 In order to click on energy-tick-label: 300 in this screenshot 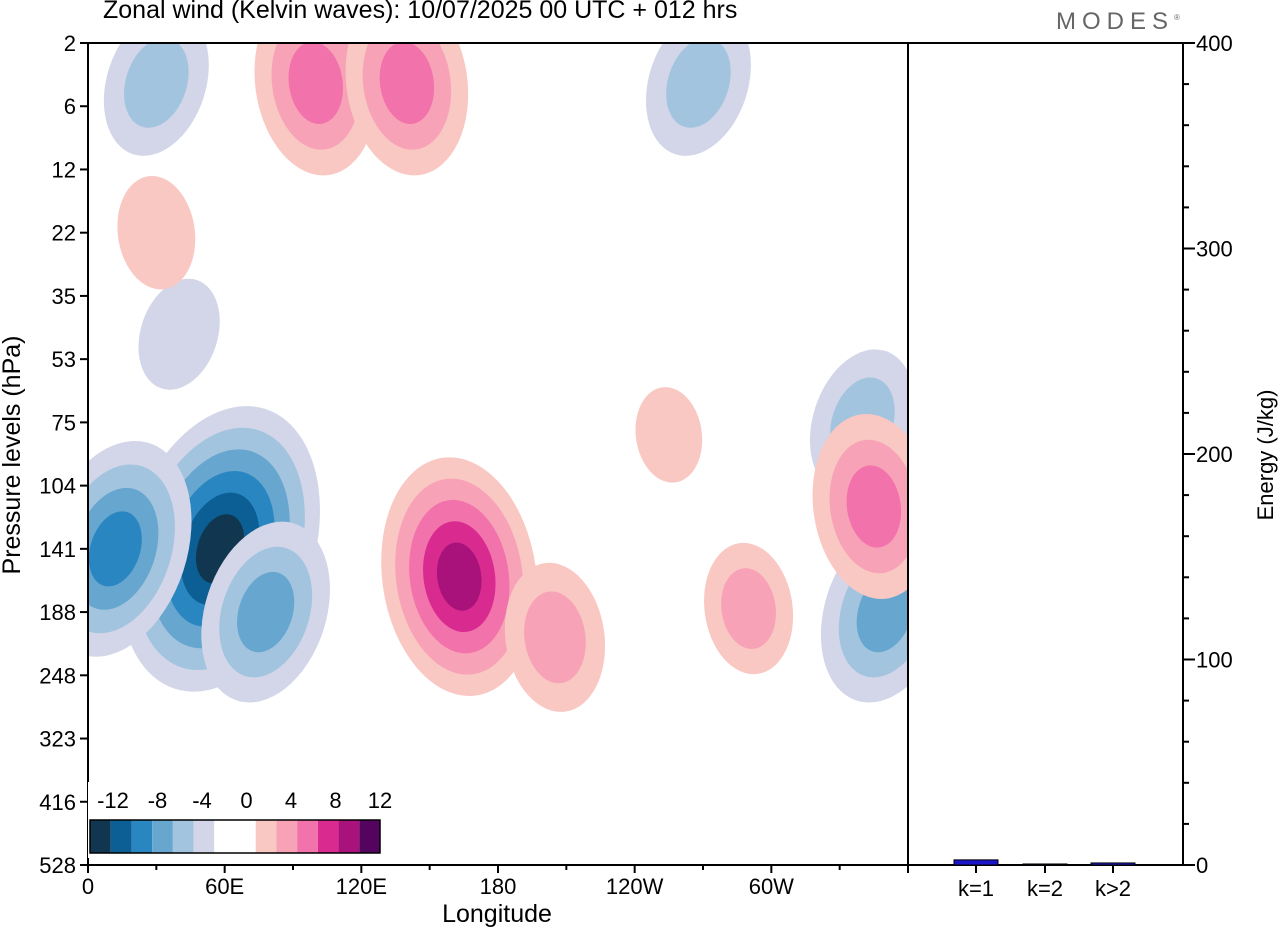, I will do `click(1214, 249)`.